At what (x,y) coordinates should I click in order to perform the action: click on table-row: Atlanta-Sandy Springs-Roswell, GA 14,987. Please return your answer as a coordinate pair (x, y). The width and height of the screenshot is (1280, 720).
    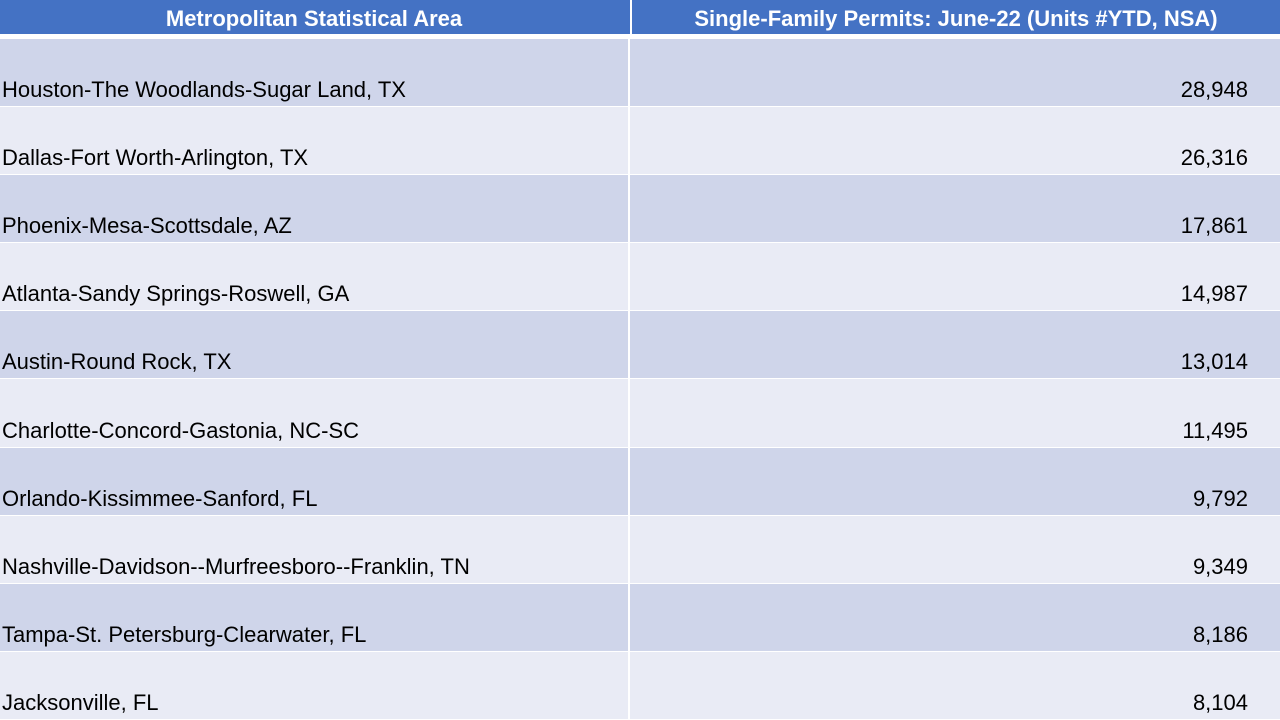
    Looking at the image, I should click on (640, 277).